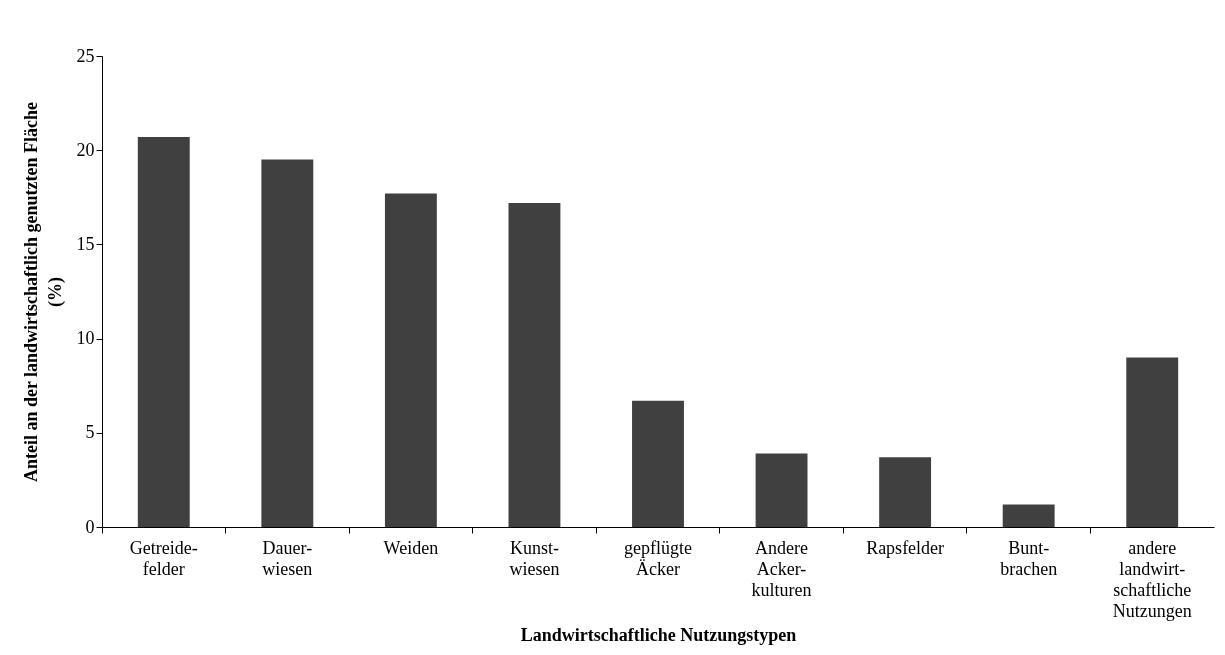 The width and height of the screenshot is (1225, 655). Describe the element at coordinates (287, 558) in the screenshot. I see `x-tick-label: Dauer- wiesen` at that location.